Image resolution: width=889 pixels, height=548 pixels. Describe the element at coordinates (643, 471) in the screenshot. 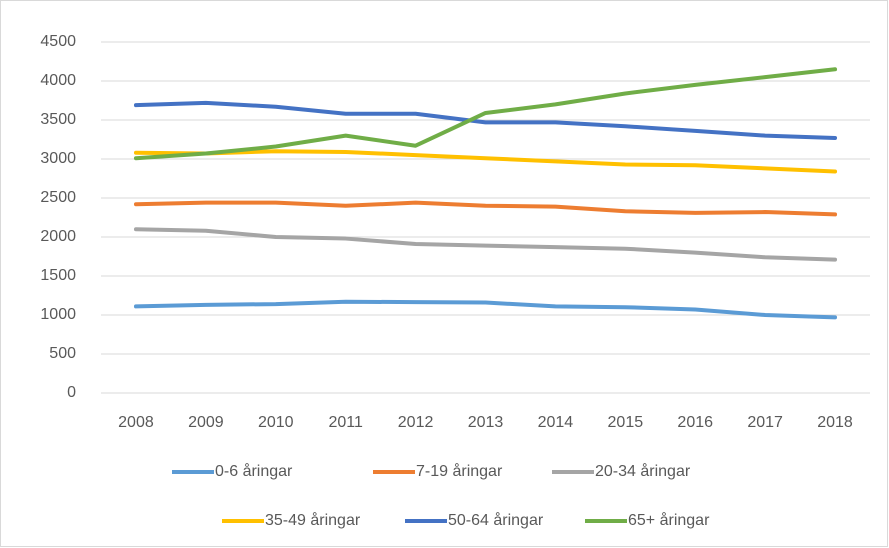

I see `legend-label: 20-34 åringar` at that location.